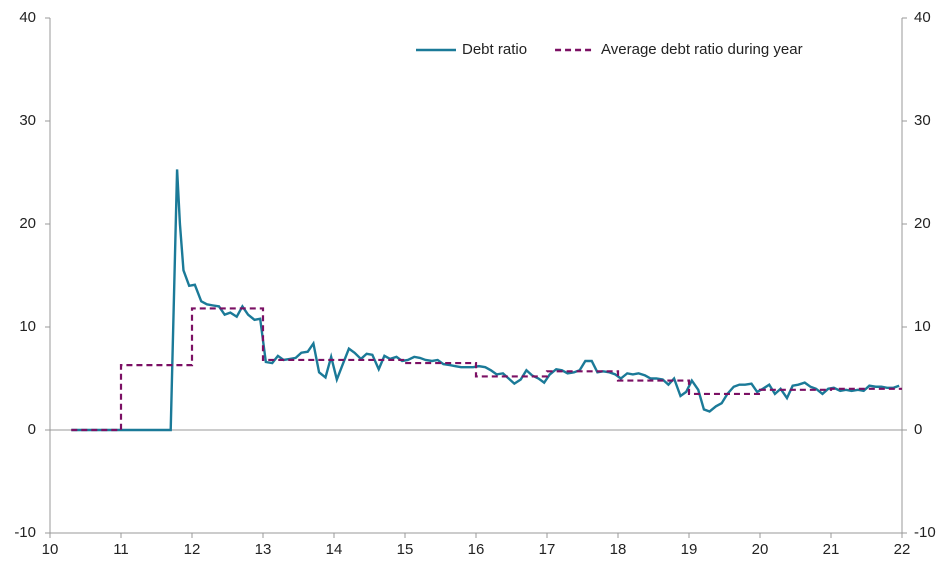 The height and width of the screenshot is (562, 946). I want to click on y-tick-label: 30, so click(27, 120).